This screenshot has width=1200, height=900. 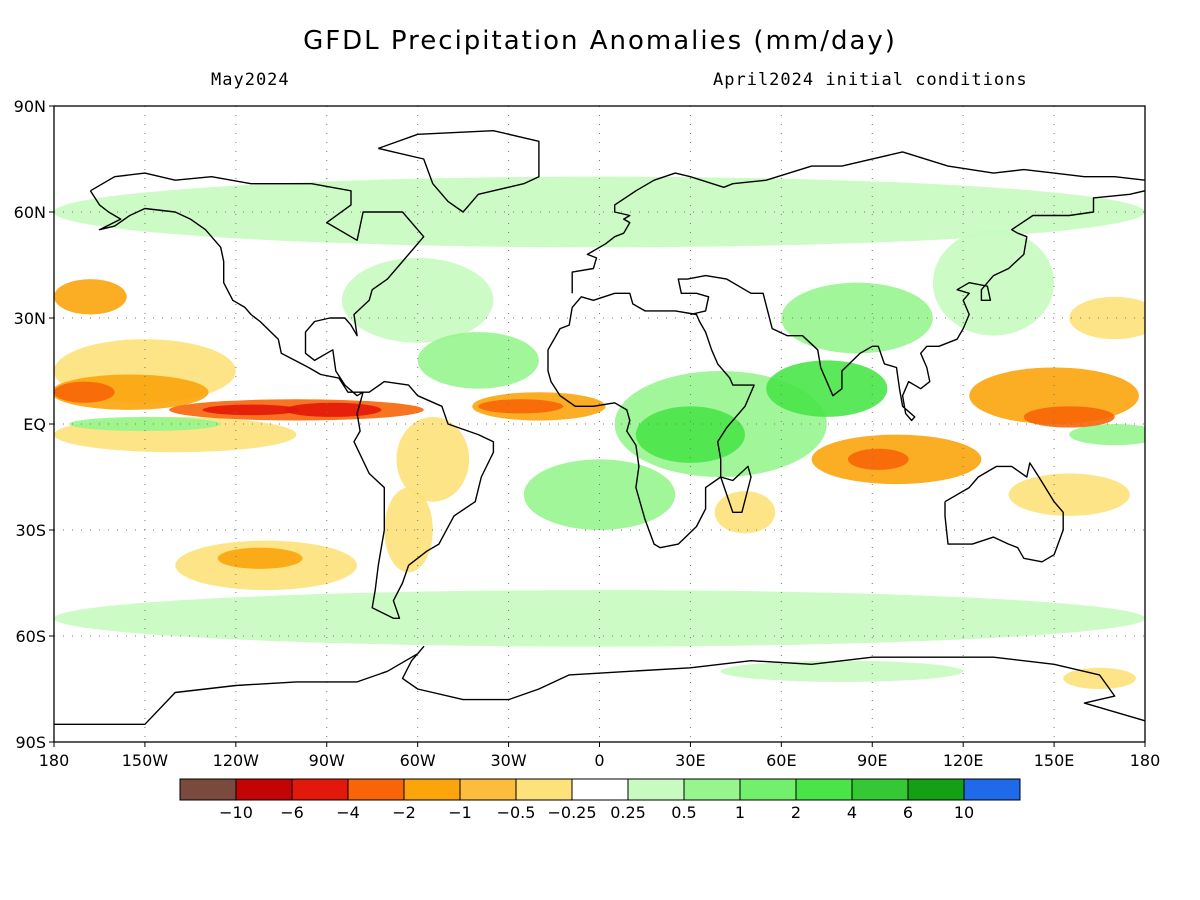 I want to click on lat-label: 60S, so click(x=30, y=636).